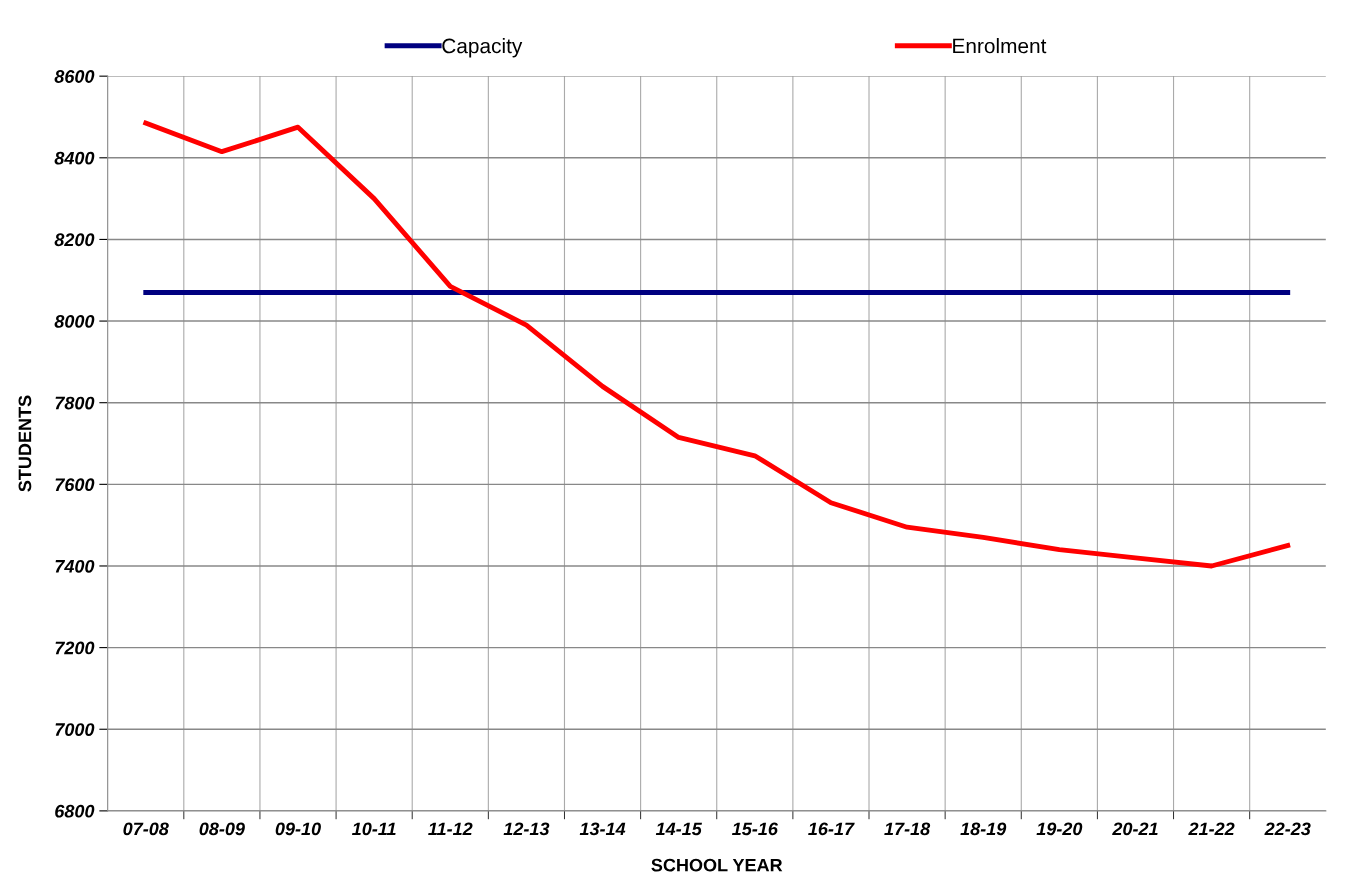 The image size is (1346, 896). What do you see at coordinates (1287, 829) in the screenshot?
I see `x-tick-label: 22-23` at bounding box center [1287, 829].